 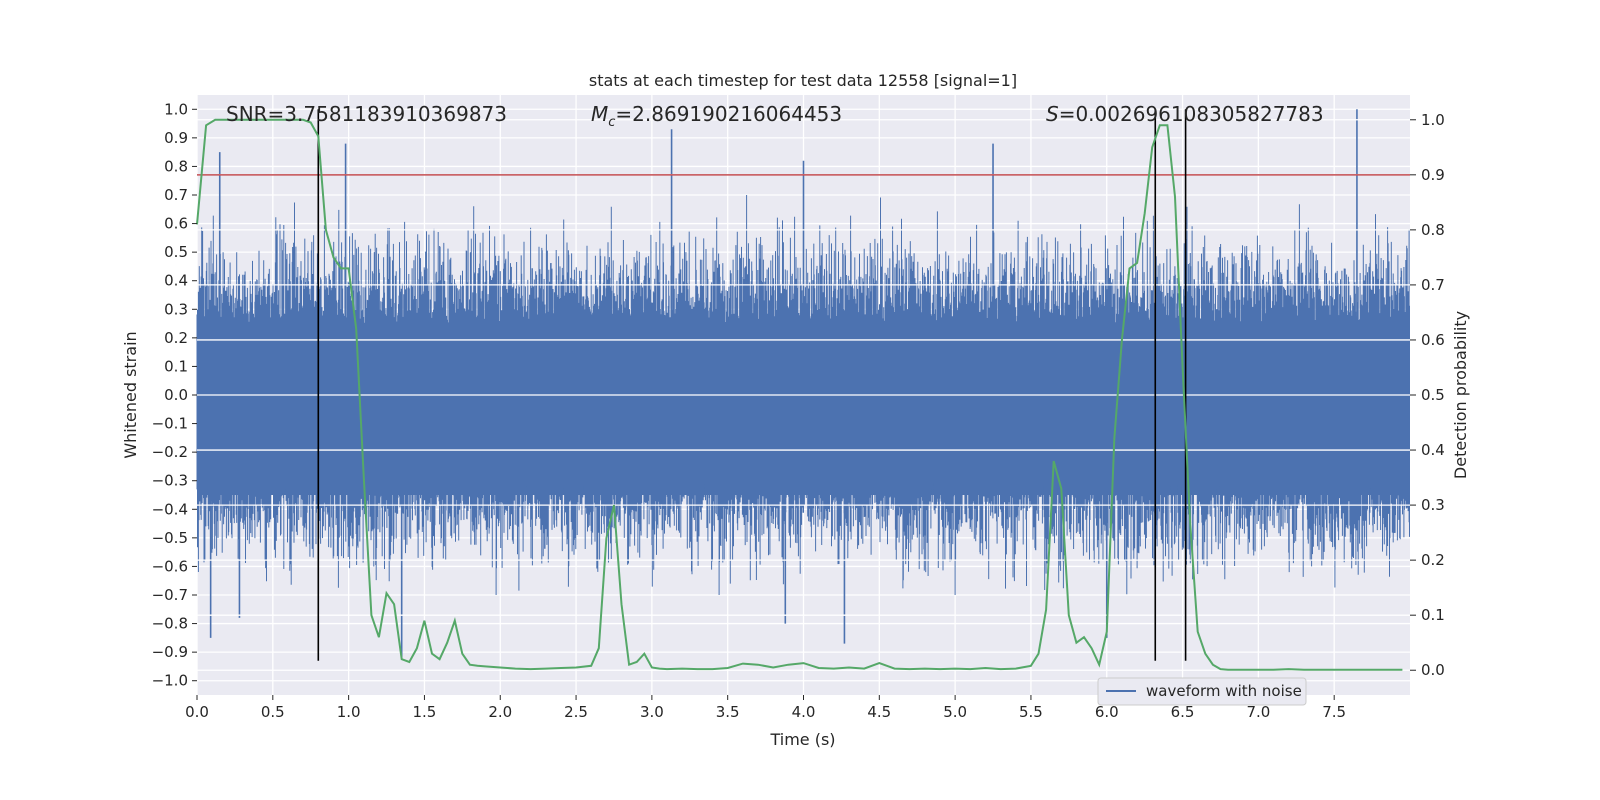 What do you see at coordinates (652, 712) in the screenshot?
I see `x-tick-label: 3.0` at bounding box center [652, 712].